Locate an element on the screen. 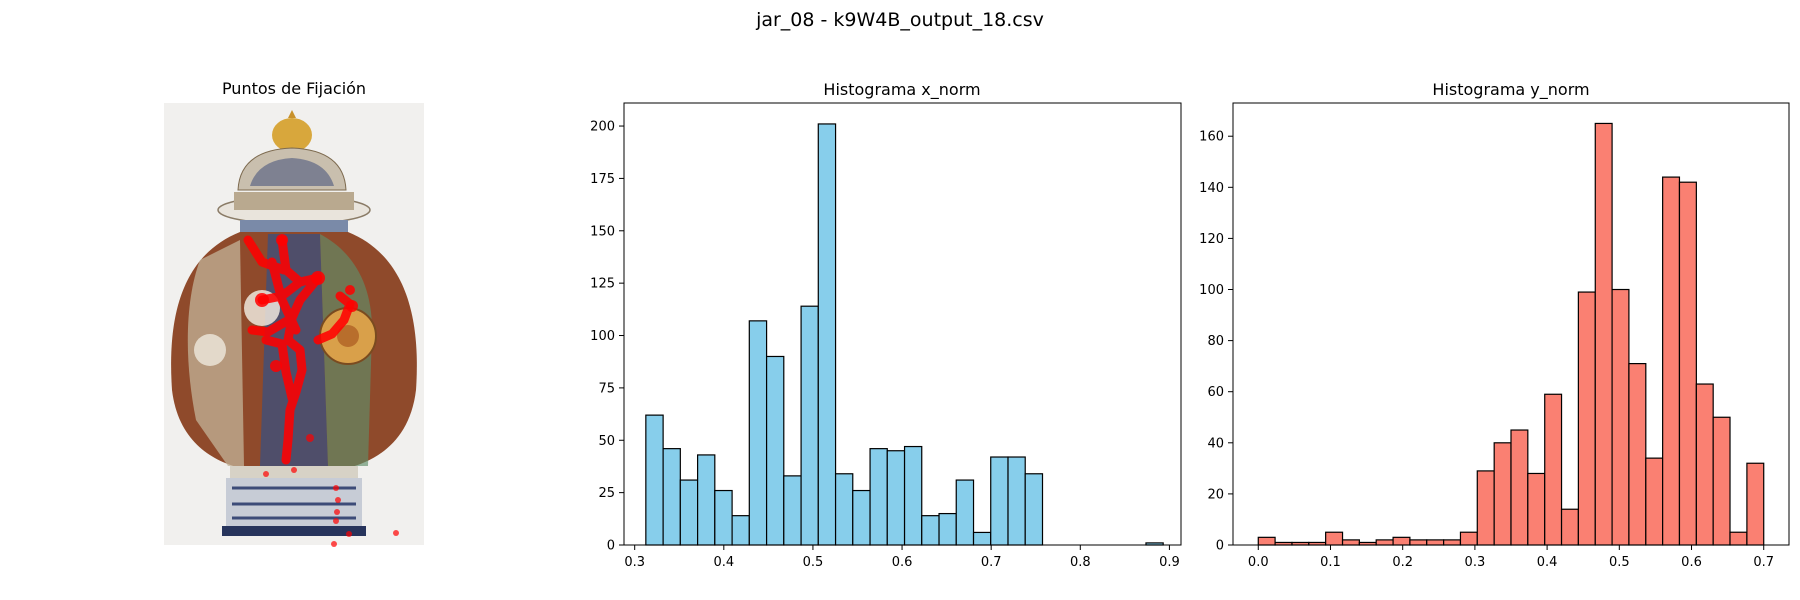 The height and width of the screenshot is (600, 1800). y-tick-label: 150 is located at coordinates (602, 231).